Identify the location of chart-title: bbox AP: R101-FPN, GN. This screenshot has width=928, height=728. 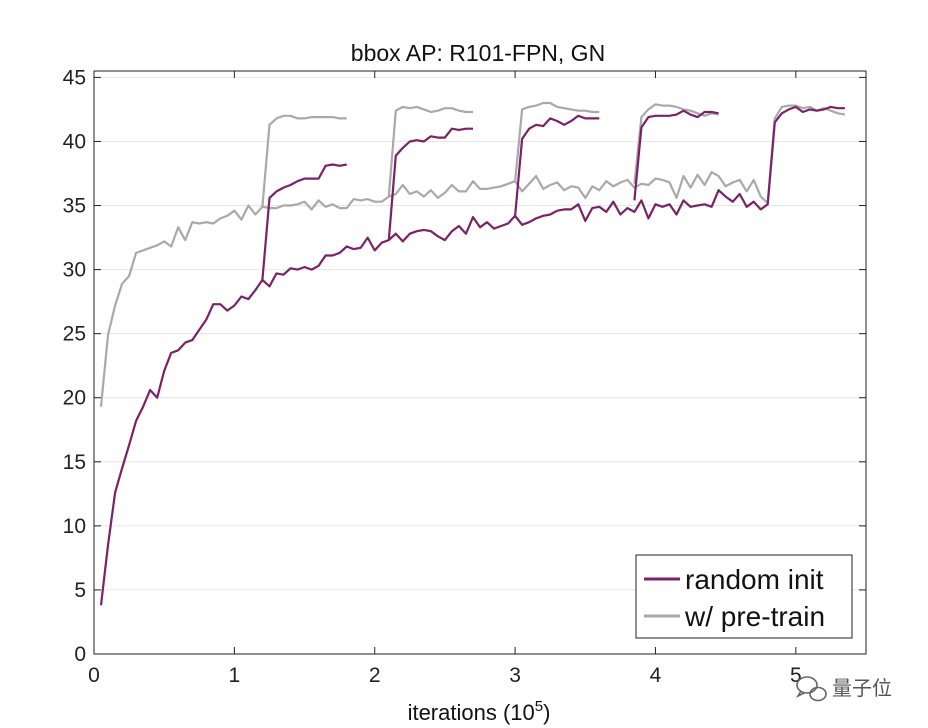
(478, 53).